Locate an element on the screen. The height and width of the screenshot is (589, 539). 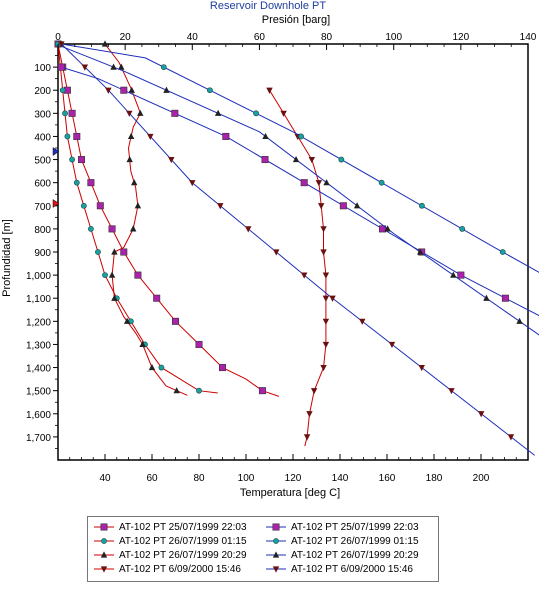
legend-label: AT-102 PT 25/07/1999 22:03 is located at coordinates (355, 527).